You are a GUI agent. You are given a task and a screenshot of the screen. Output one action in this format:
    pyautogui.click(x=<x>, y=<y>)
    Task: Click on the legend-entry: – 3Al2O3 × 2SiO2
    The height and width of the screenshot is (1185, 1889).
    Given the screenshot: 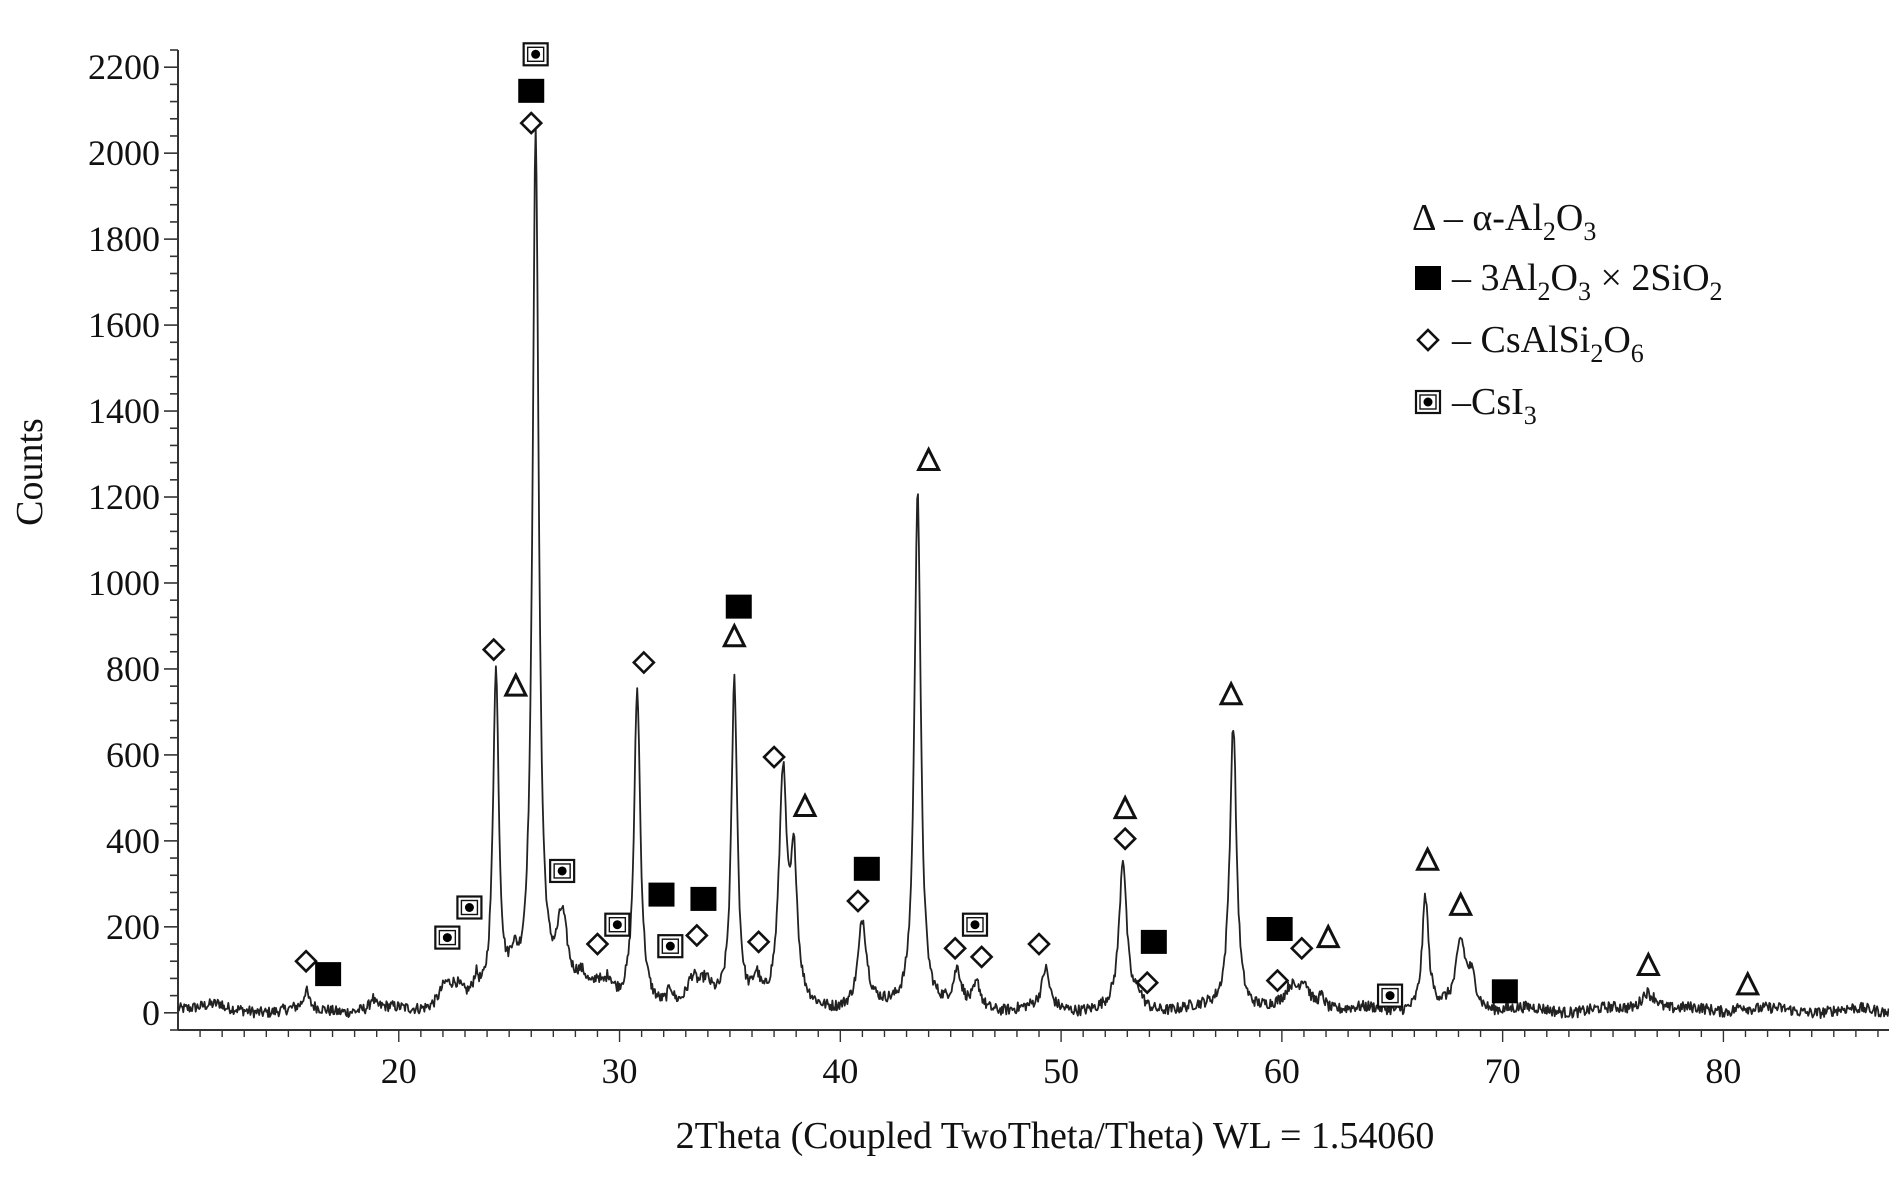 What is the action you would take?
    pyautogui.click(x=1569, y=281)
    